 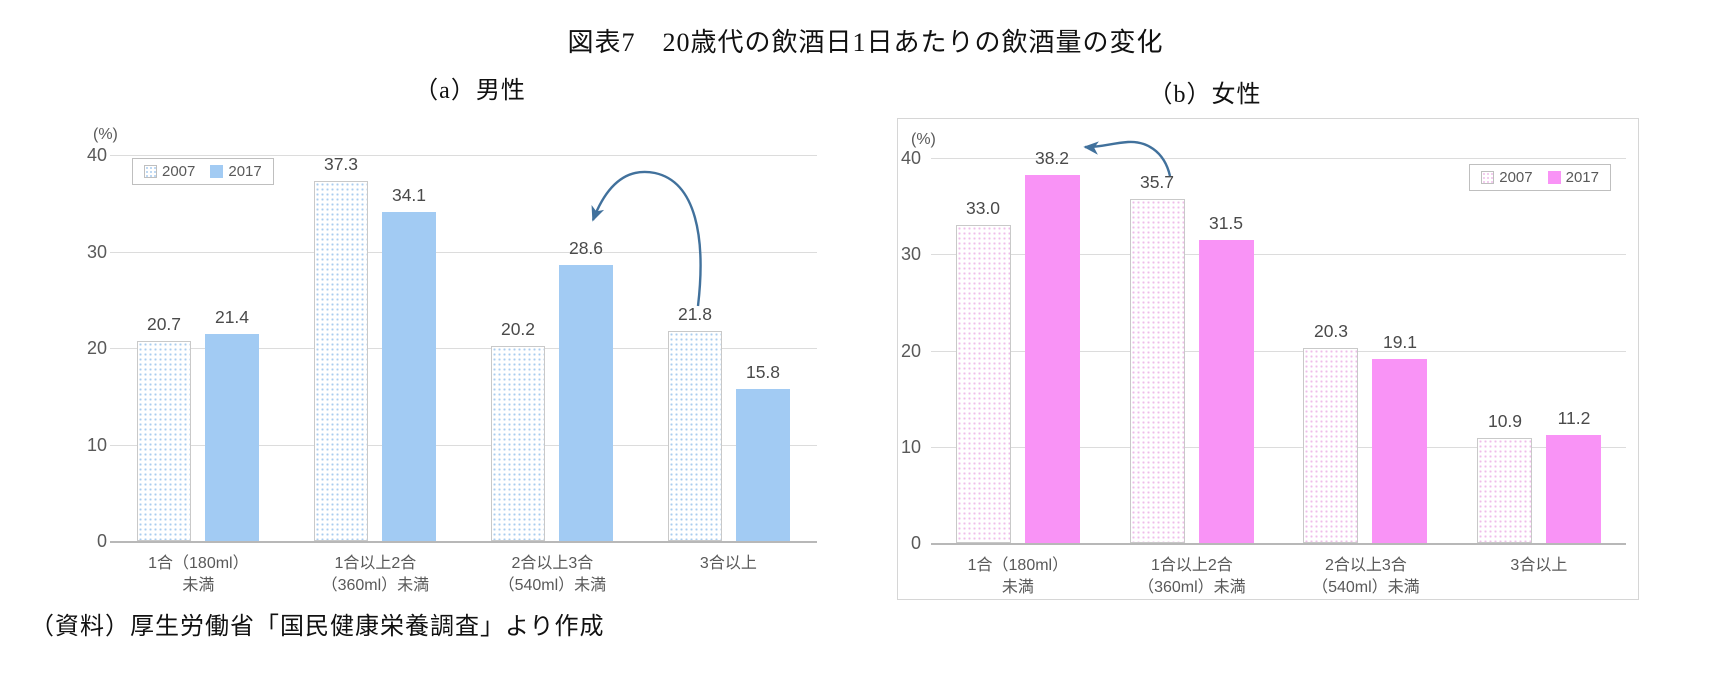 What do you see at coordinates (763, 372) in the screenshot?
I see `value-label: 15.8` at bounding box center [763, 372].